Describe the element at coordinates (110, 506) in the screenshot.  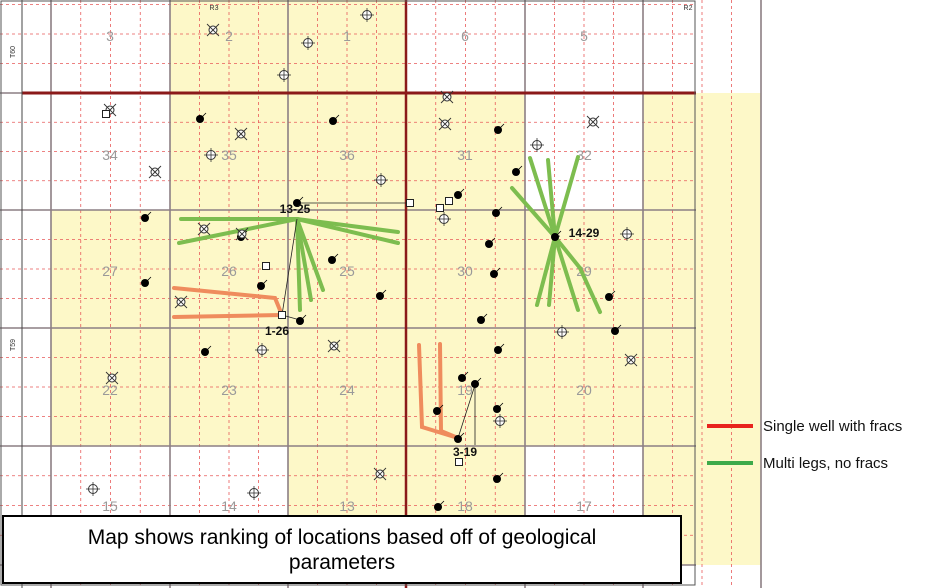
I see `section-number-15: 15` at that location.